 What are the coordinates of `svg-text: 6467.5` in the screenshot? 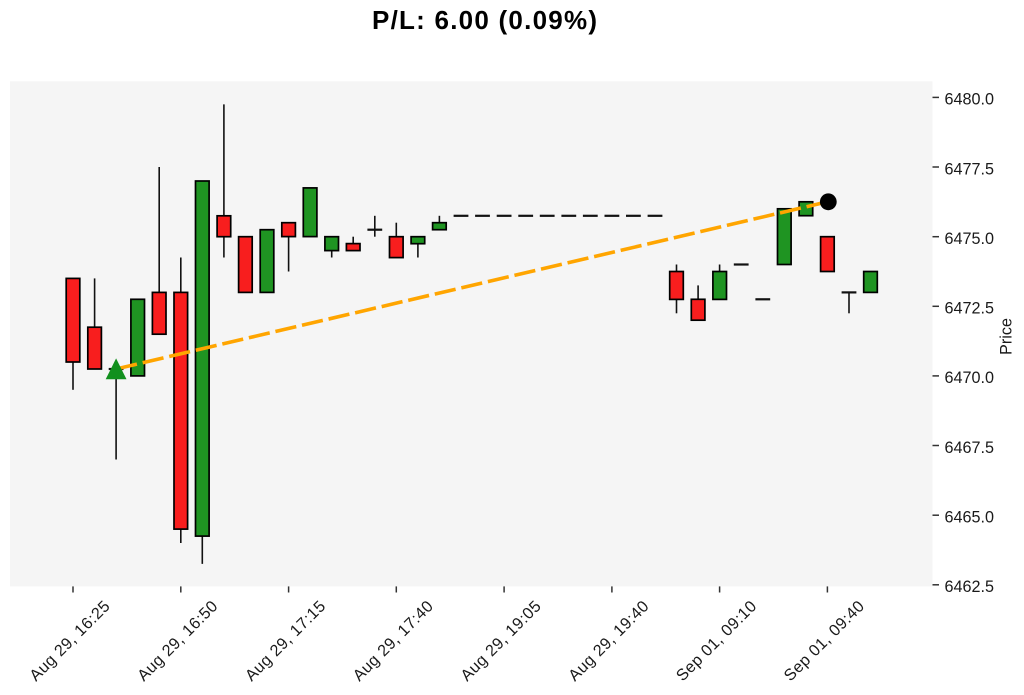 It's located at (970, 448).